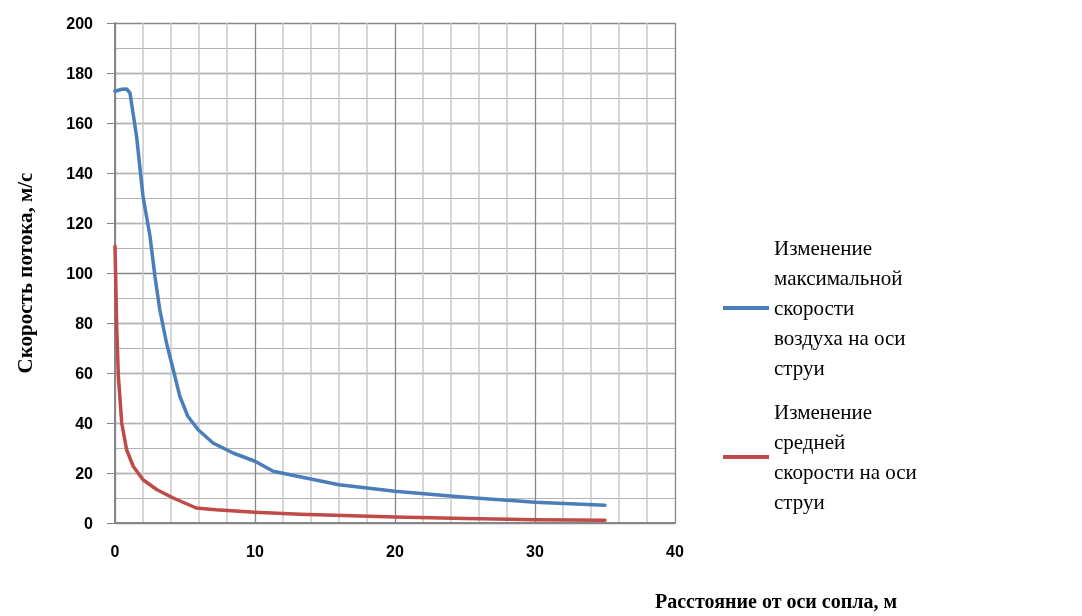  Describe the element at coordinates (80, 223) in the screenshot. I see `y-tick-label: 120` at that location.